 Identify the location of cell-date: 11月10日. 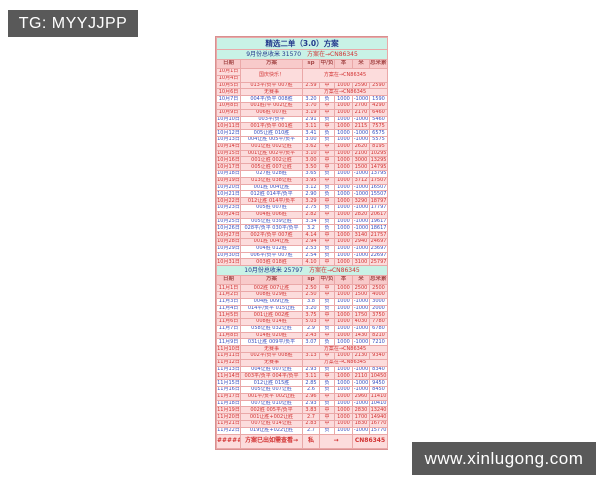
(228, 349).